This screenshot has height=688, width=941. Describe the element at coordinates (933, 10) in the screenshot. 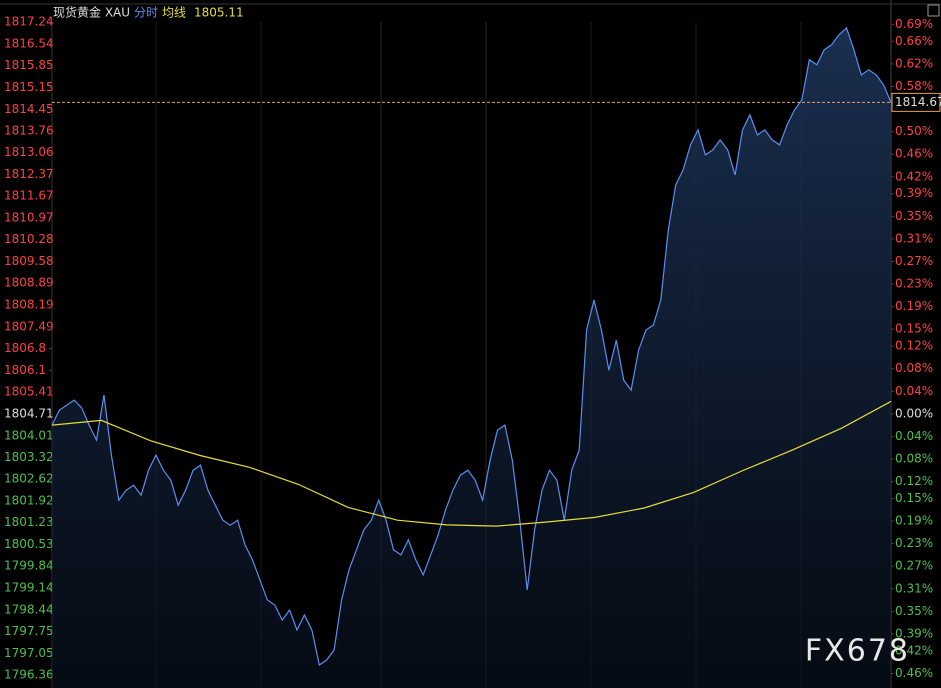

I see `expand-icon` at that location.